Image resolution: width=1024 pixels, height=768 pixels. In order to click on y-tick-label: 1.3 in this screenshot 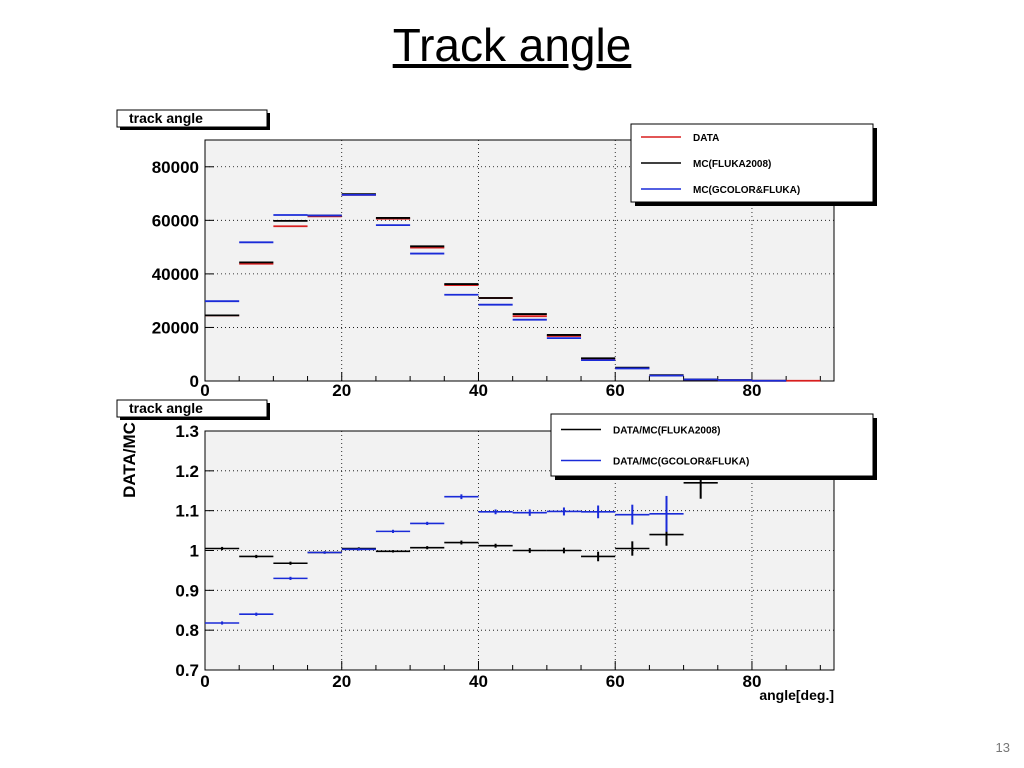, I will do `click(187, 431)`.